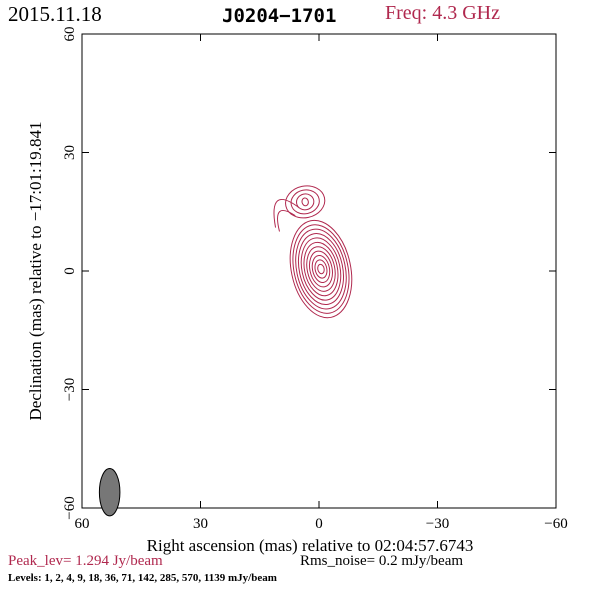  I want to click on x-tick-label: 0, so click(319, 524).